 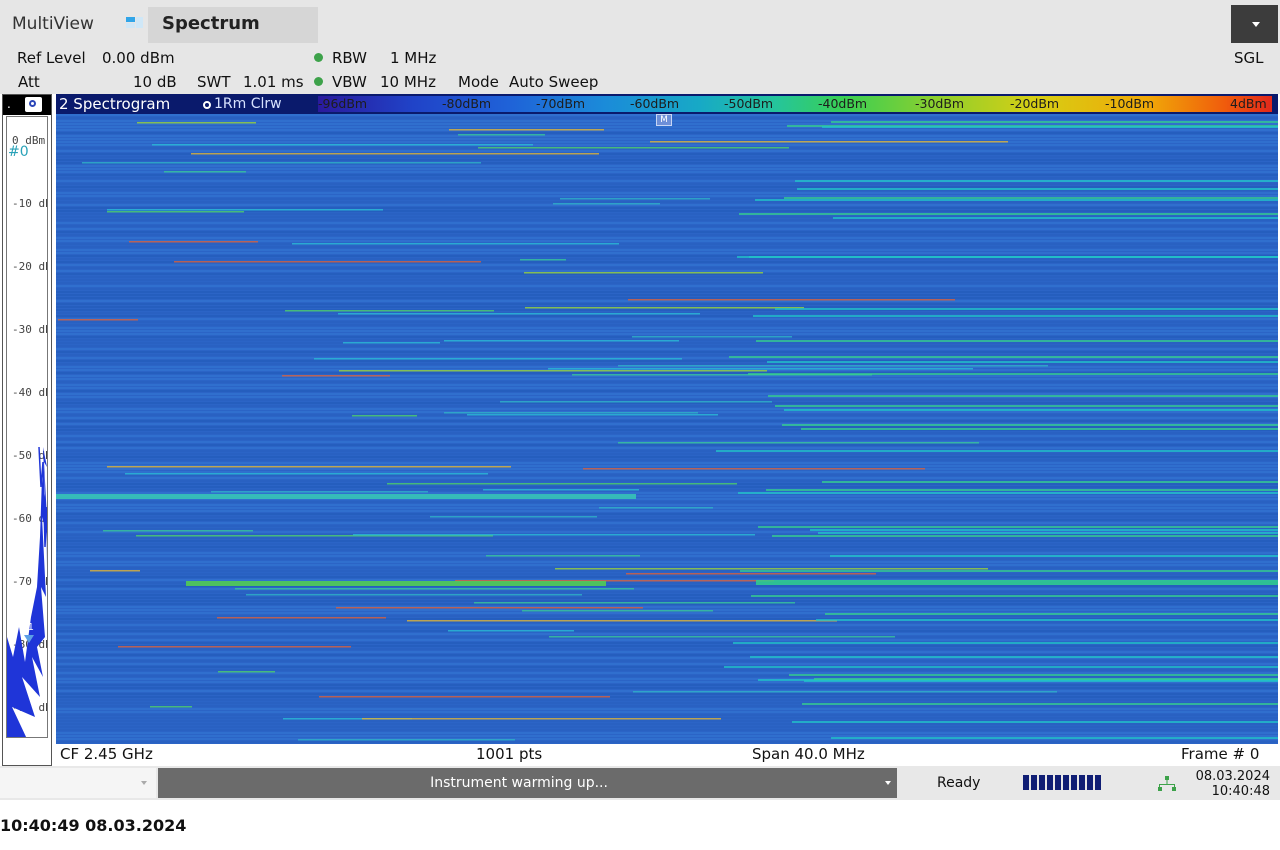 What do you see at coordinates (940, 103) in the screenshot?
I see `colorbar-label: -30dBm` at bounding box center [940, 103].